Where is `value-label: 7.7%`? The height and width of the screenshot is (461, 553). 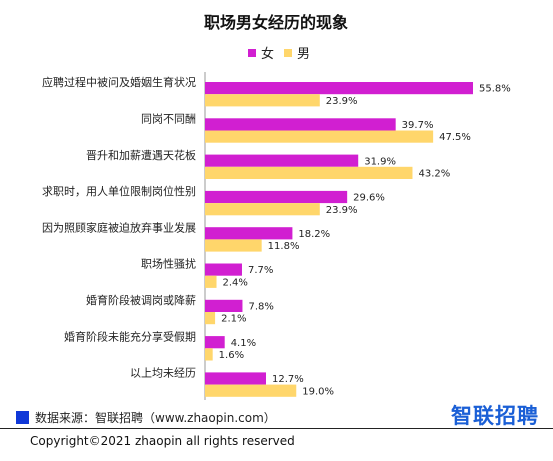
value-label: 7.7% is located at coordinates (260, 270).